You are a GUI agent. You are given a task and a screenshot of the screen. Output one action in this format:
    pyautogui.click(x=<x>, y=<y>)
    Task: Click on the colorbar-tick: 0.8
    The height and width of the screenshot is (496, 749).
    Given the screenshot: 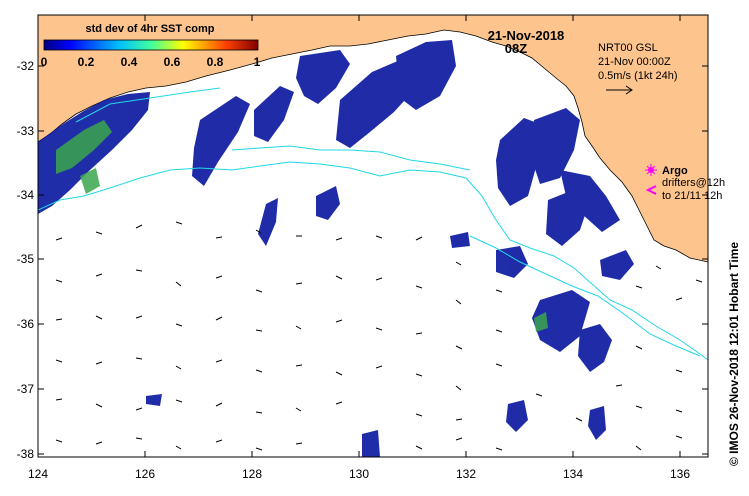 What is the action you would take?
    pyautogui.click(x=215, y=62)
    